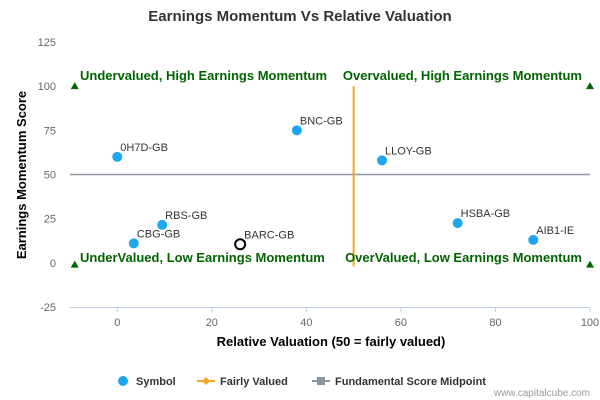 This screenshot has width=600, height=400. Describe the element at coordinates (186, 216) in the screenshot. I see `data-point-label: RBS-GB` at that location.